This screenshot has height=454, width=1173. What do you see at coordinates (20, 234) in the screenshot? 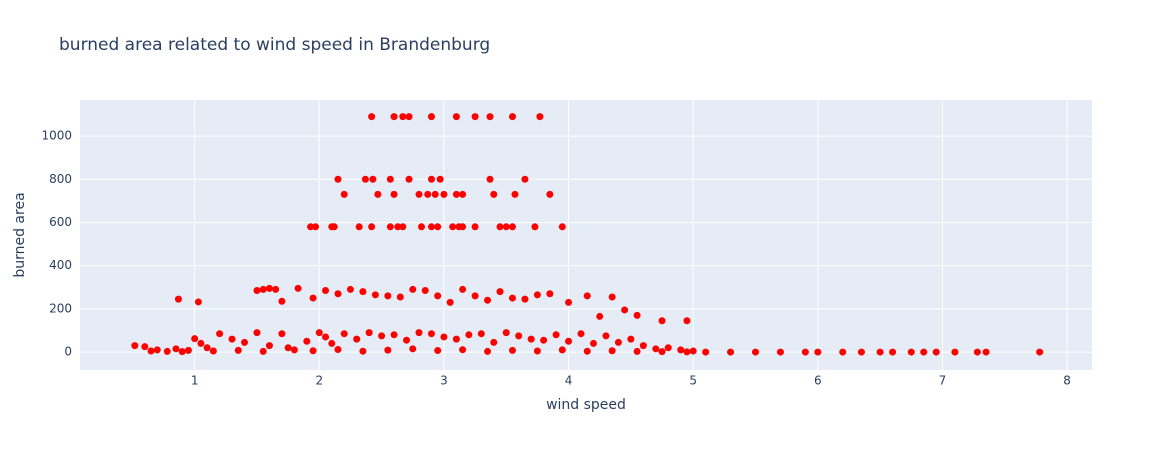
I see `y-axis-label: burned area` at bounding box center [20, 234].